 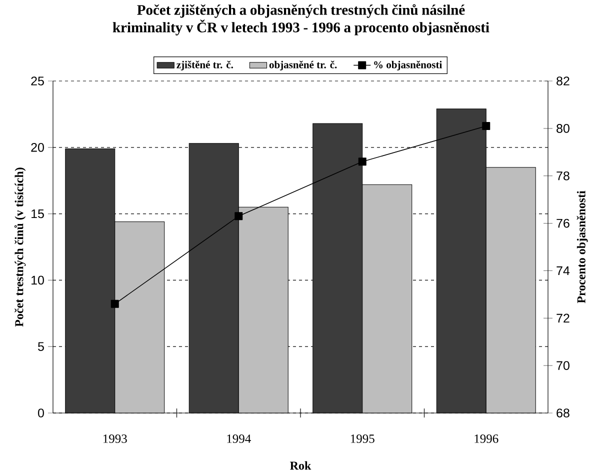 What do you see at coordinates (563, 271) in the screenshot?
I see `y2-tick-label: 74` at bounding box center [563, 271].